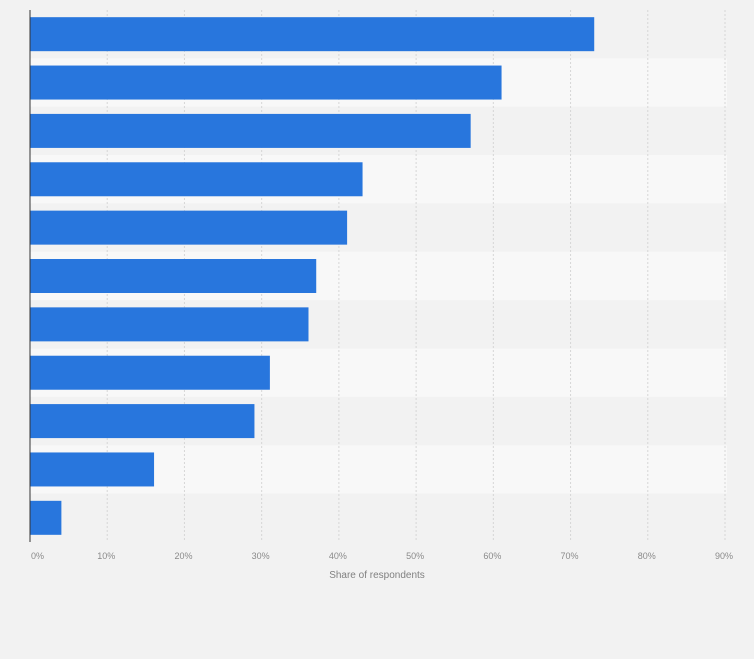  I want to click on x-tick-label: 60%, so click(492, 556).